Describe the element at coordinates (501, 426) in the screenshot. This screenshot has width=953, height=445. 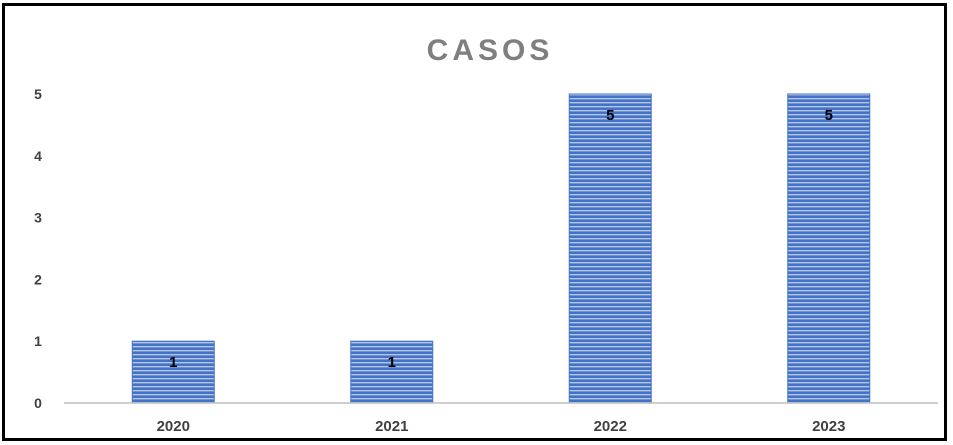
I see `x-axis: 2020 2021 2022 2023` at that location.